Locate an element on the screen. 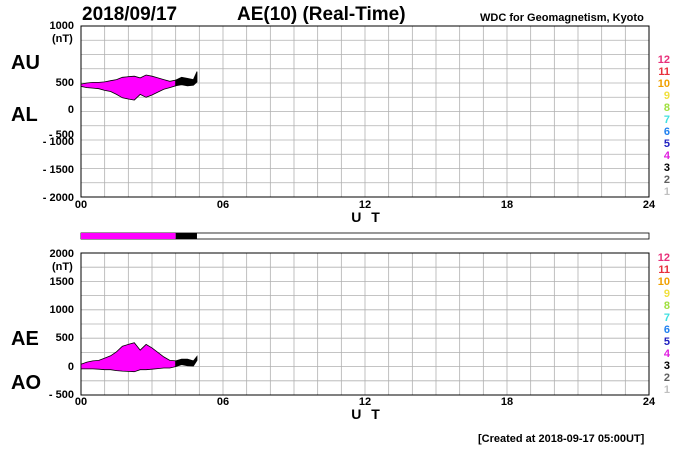 This screenshot has height=450, width=700. top-xtick: 12 is located at coordinates (365, 205).